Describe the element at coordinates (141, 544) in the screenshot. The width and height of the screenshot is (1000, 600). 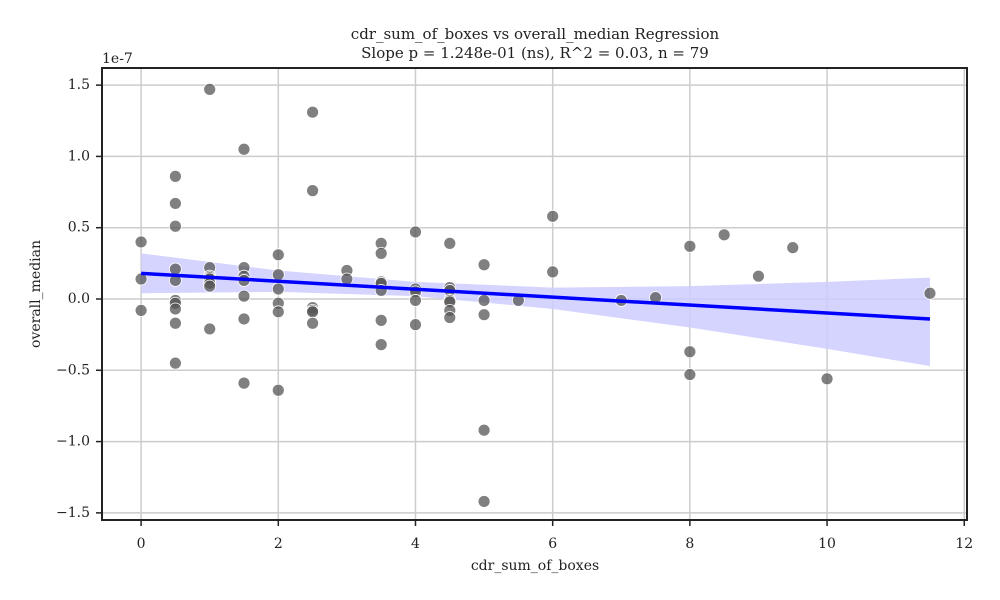
I see `x-tick-label: 0` at that location.